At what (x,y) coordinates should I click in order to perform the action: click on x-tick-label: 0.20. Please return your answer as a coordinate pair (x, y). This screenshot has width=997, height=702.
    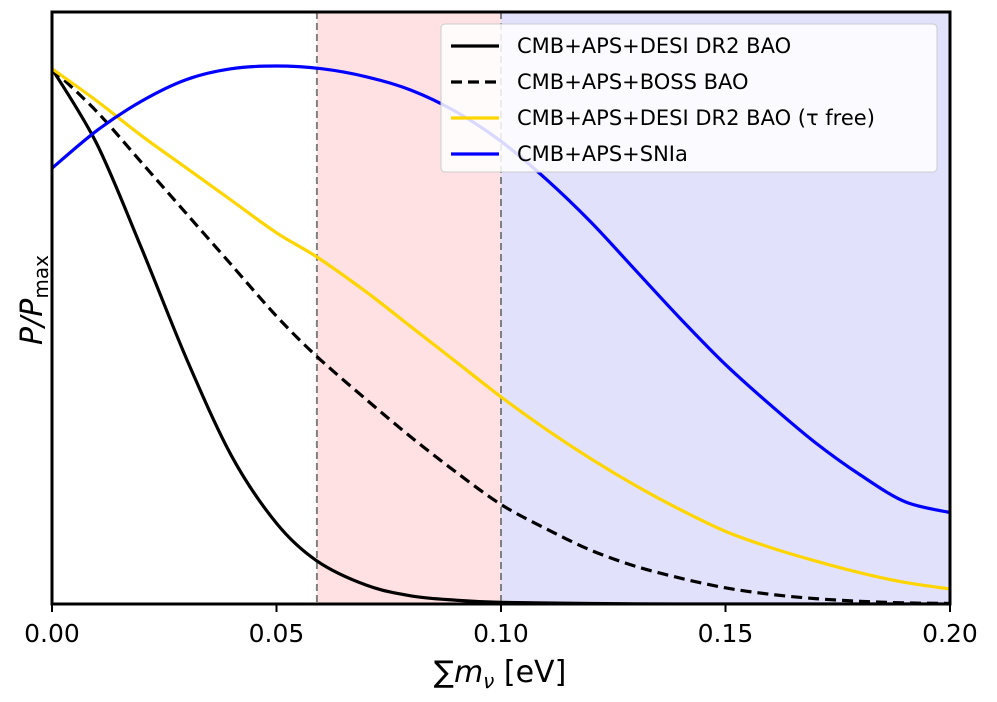
    Looking at the image, I should click on (950, 633).